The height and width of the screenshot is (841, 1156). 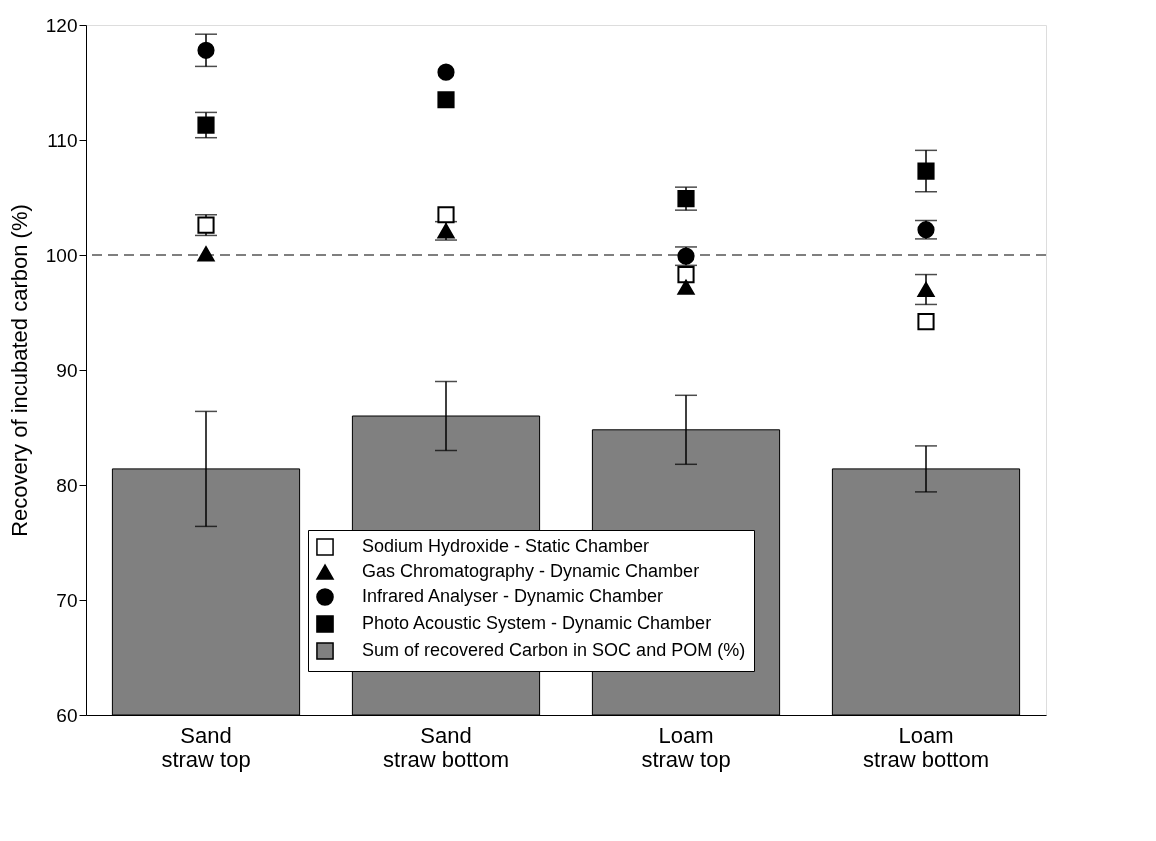 I want to click on legend-label: Sum of recovered Carbon in SOC and POM (%), so click(x=554, y=650).